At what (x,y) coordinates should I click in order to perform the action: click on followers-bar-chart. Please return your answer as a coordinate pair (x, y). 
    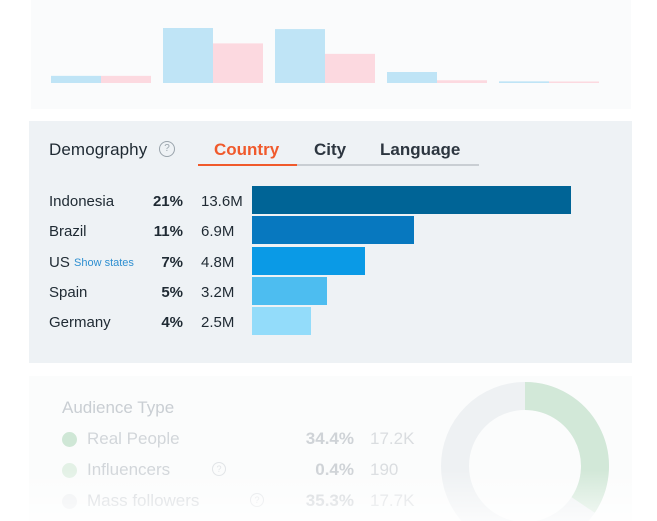
    Looking at the image, I should click on (325, 56).